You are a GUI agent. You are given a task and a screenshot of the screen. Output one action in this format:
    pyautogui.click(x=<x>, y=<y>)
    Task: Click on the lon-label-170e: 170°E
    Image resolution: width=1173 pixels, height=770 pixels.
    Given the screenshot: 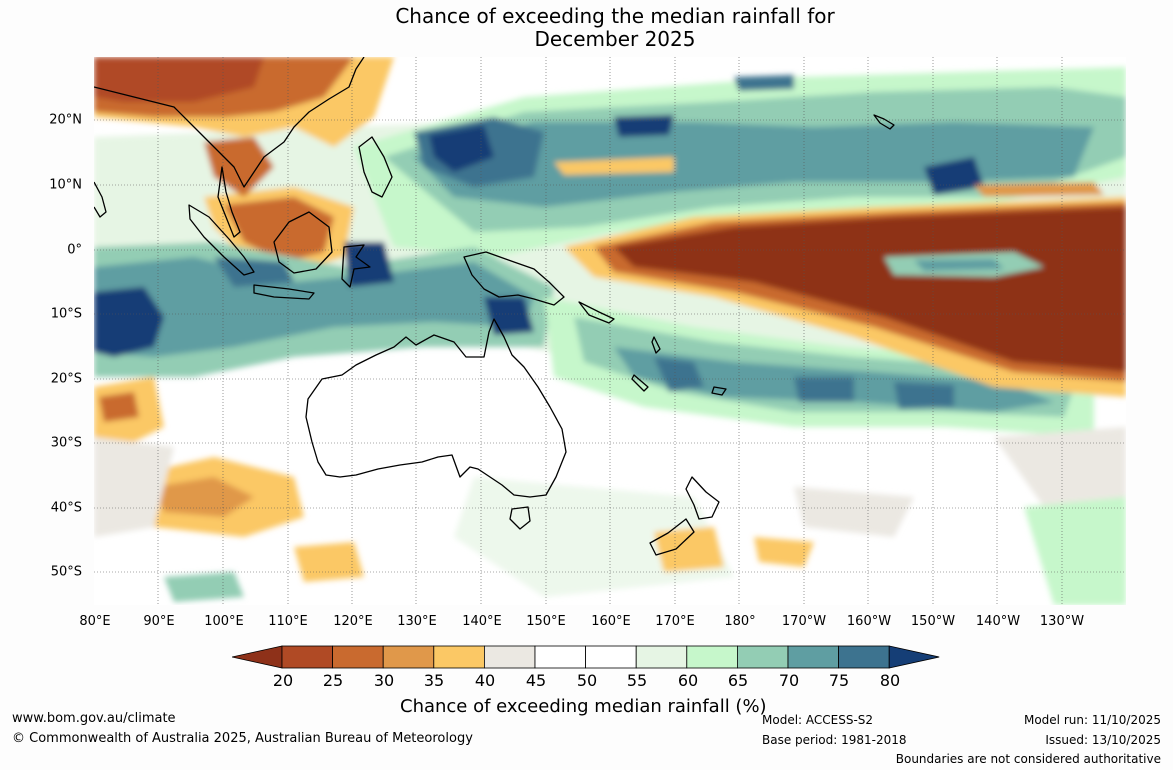 What is the action you would take?
    pyautogui.click(x=675, y=621)
    